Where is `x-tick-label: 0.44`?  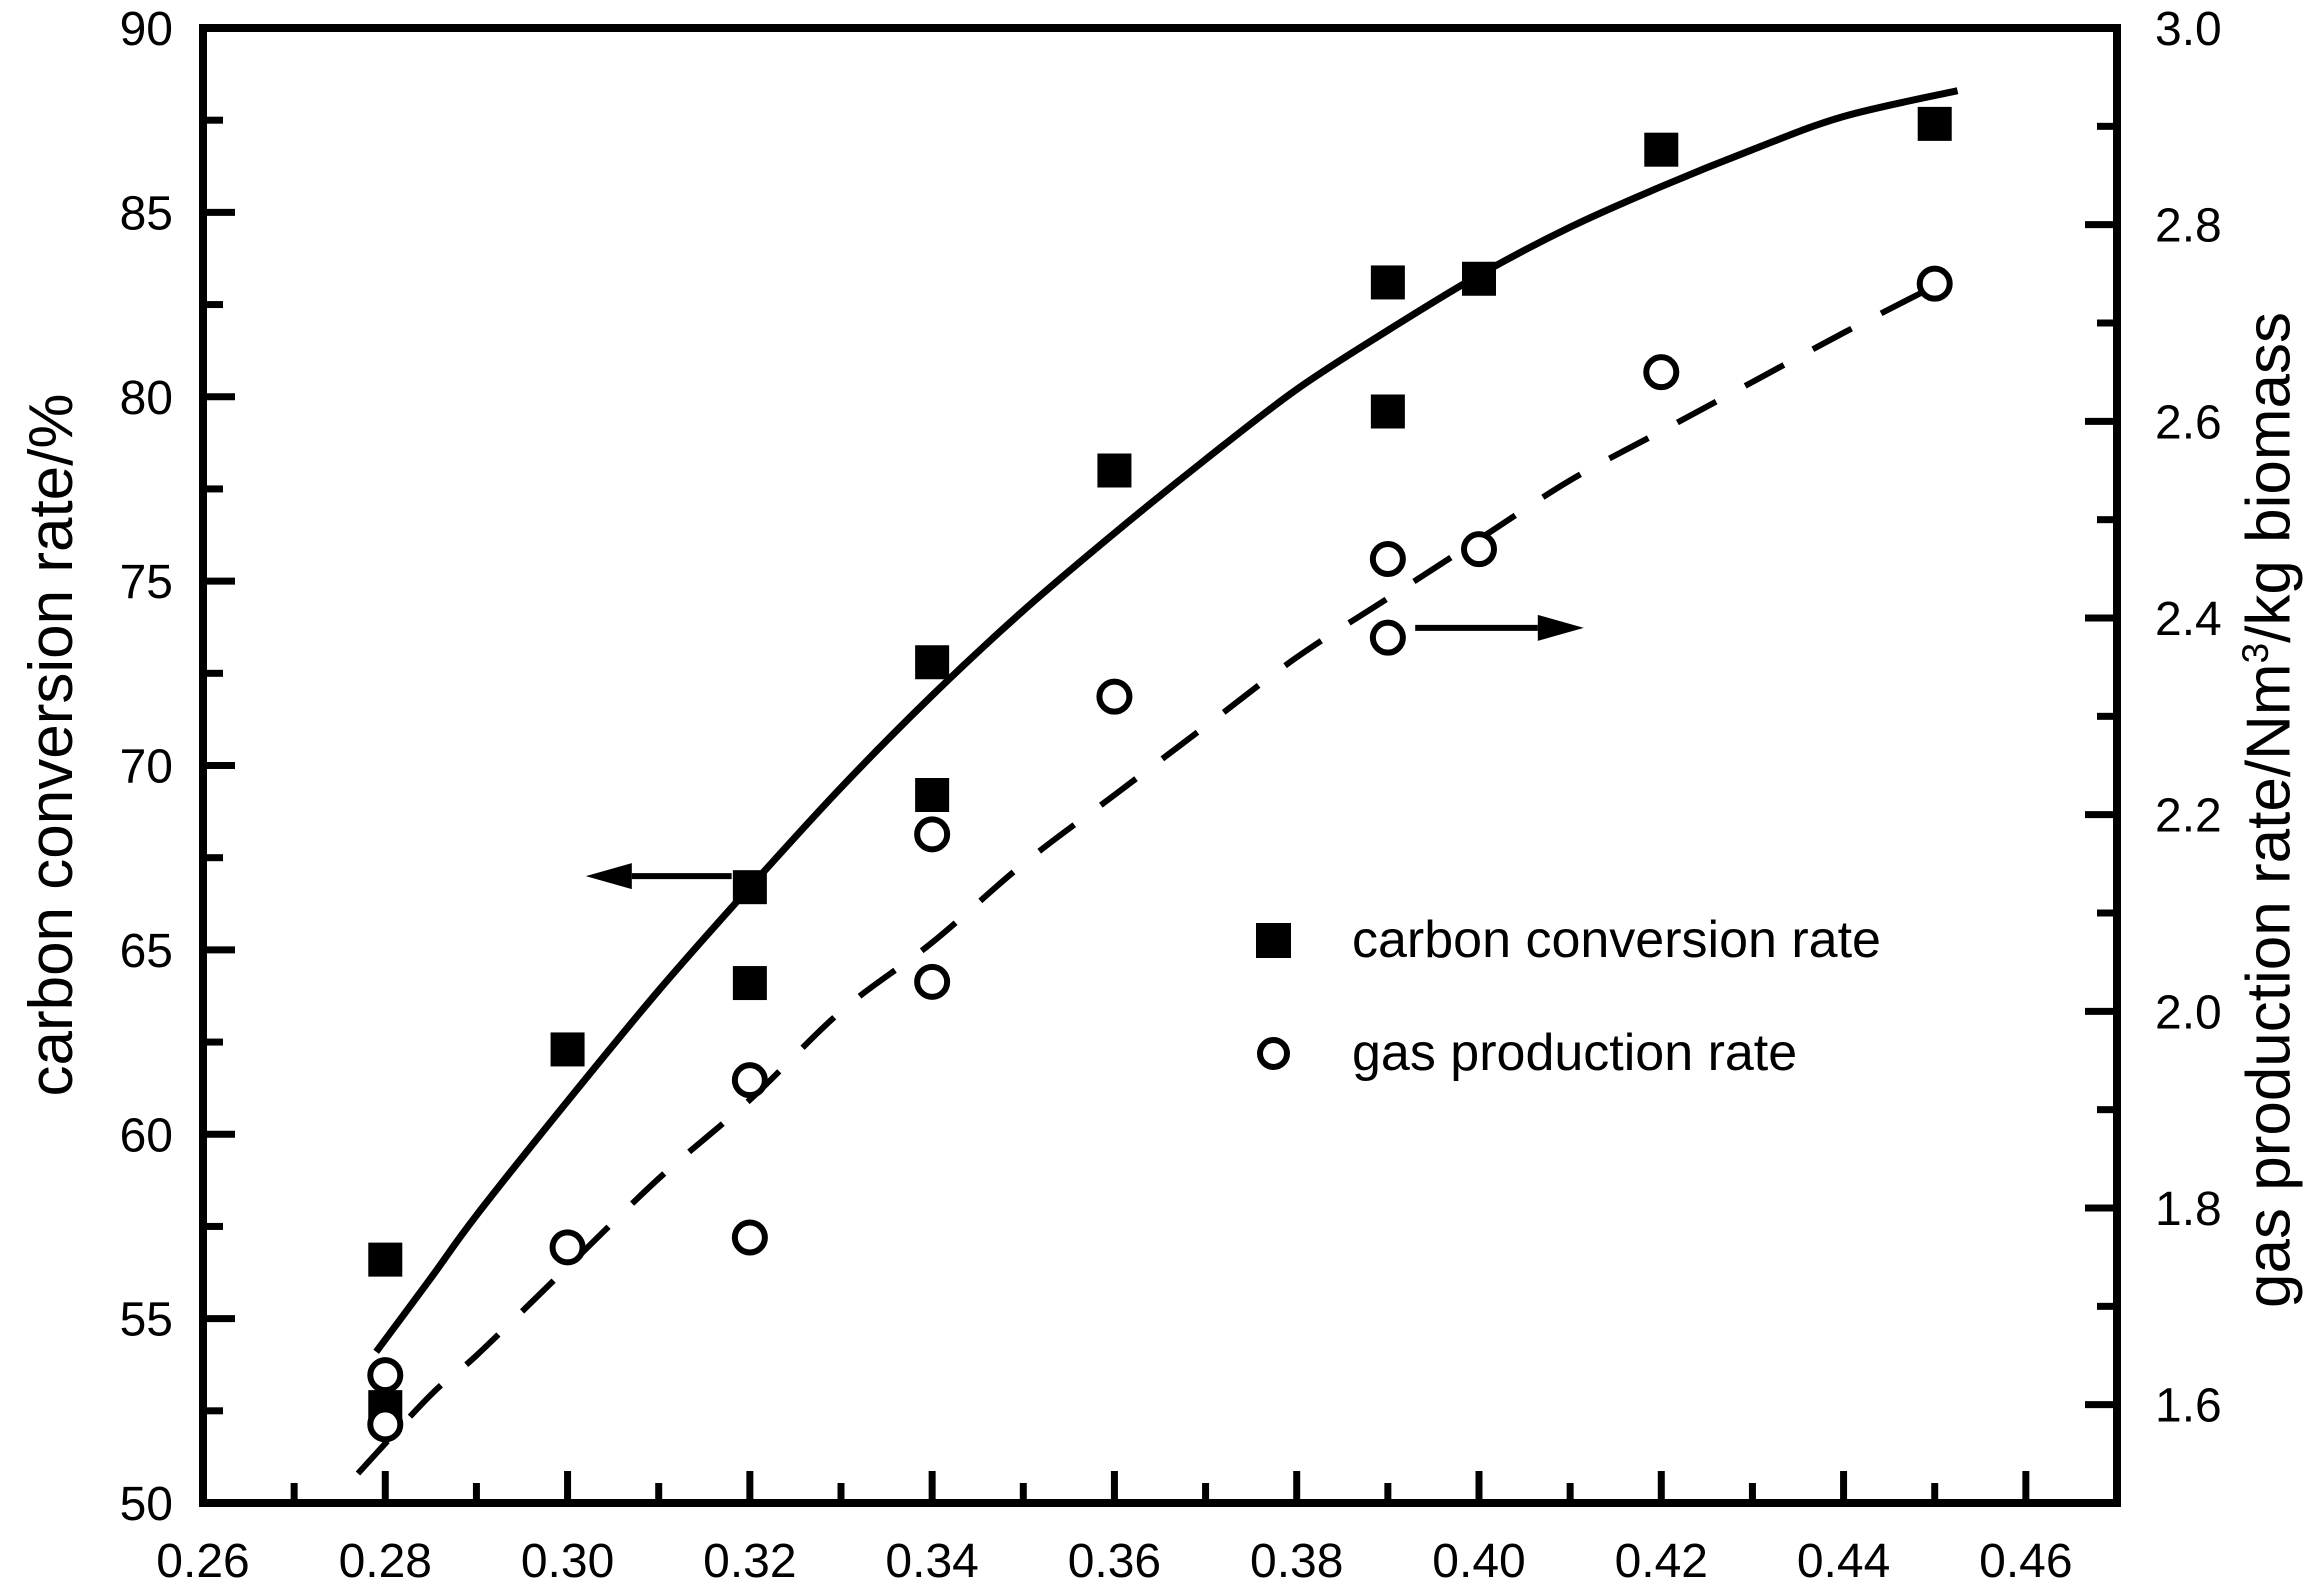
x-tick-label: 0.44 is located at coordinates (1843, 1561).